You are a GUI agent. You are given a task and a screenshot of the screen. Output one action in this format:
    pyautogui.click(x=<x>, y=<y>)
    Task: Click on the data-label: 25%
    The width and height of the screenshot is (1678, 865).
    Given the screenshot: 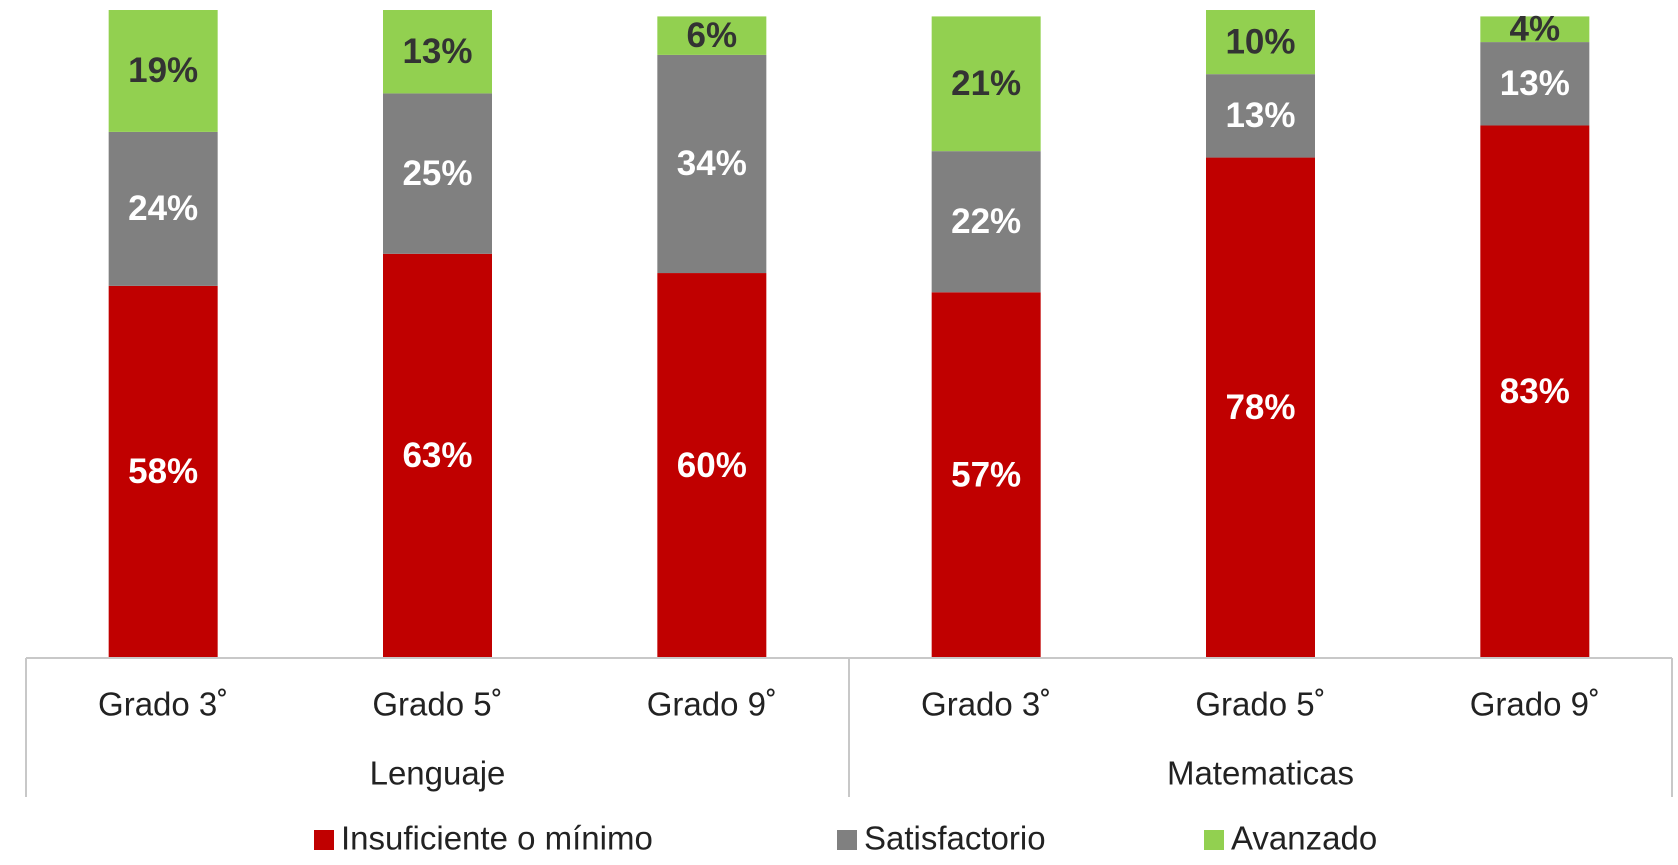 What is the action you would take?
    pyautogui.click(x=437, y=173)
    